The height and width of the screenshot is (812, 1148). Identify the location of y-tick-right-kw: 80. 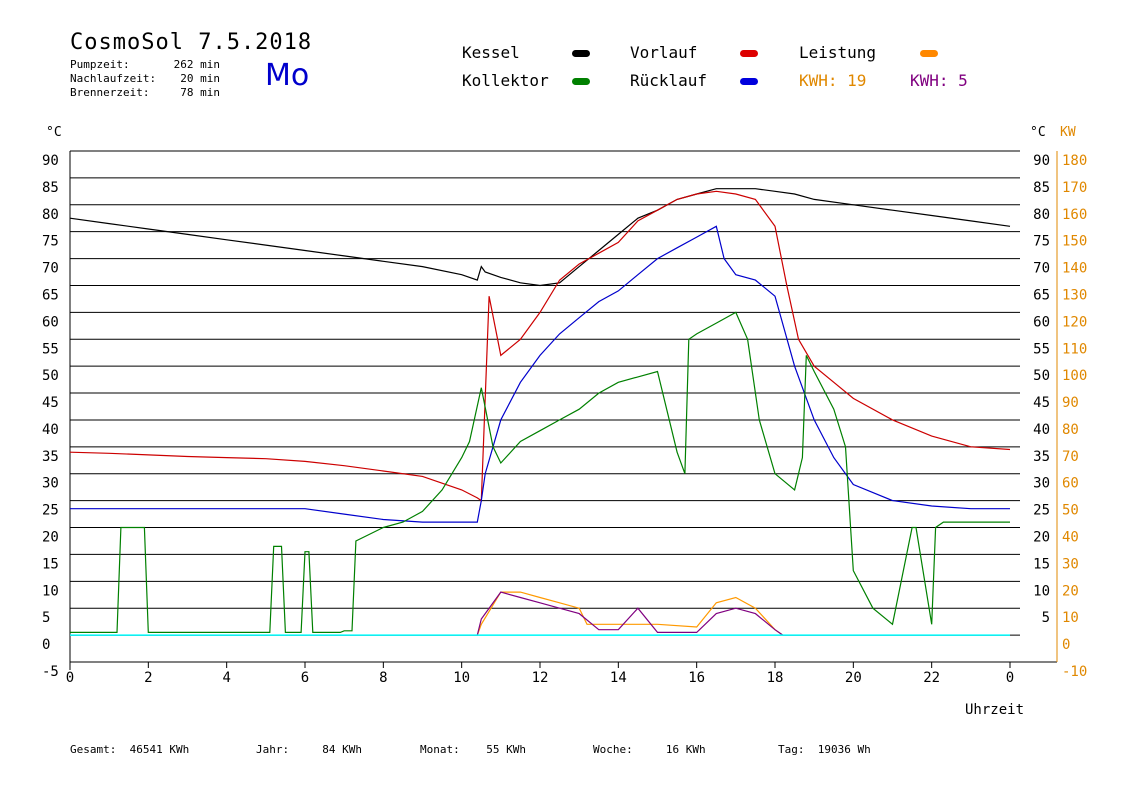
(1070, 430).